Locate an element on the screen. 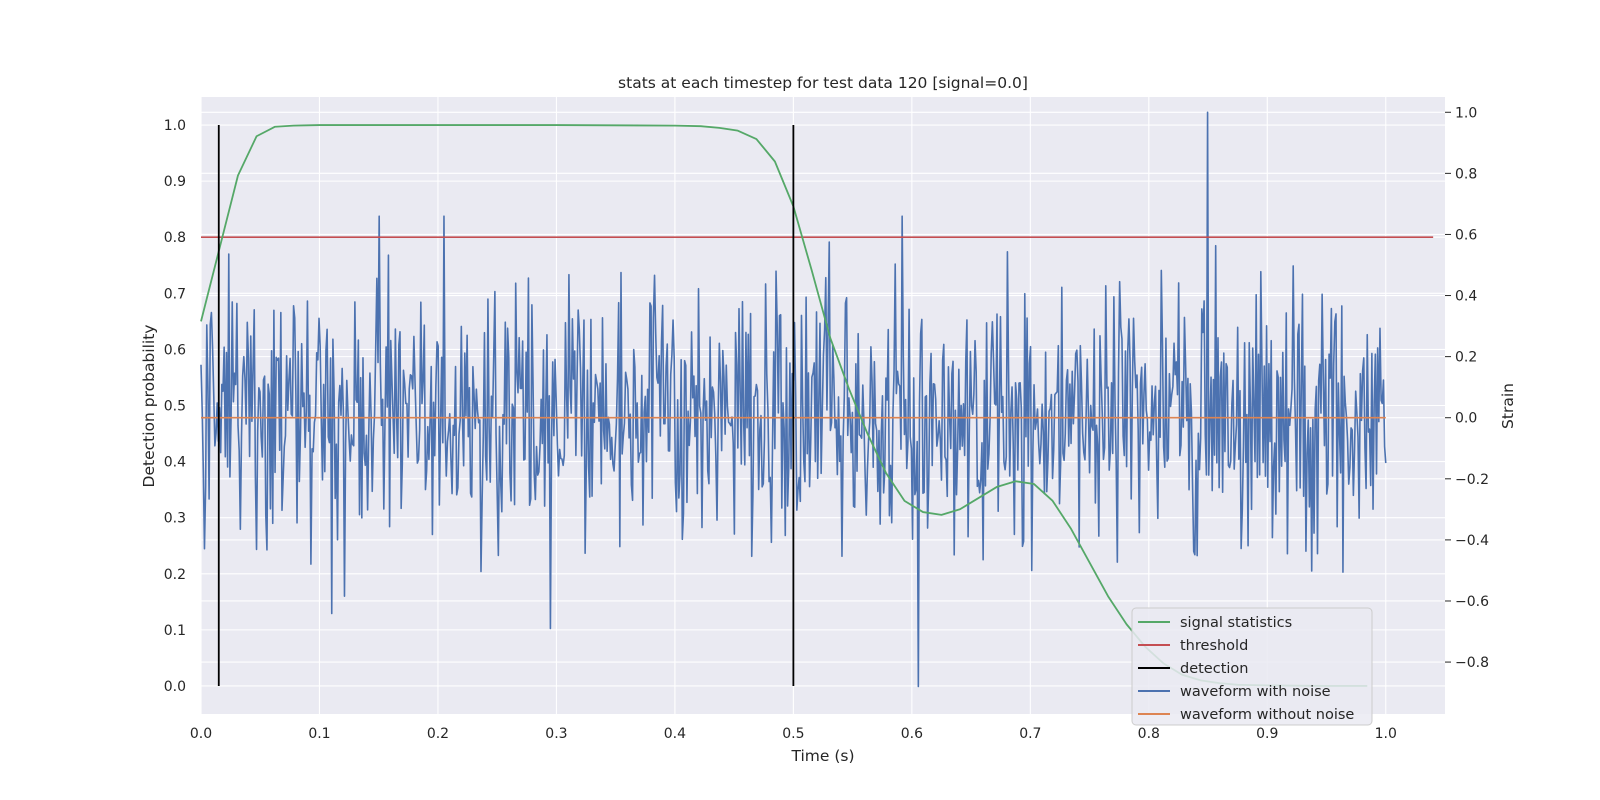 The height and width of the screenshot is (800, 1600). legend-box is located at coordinates (1252, 666).